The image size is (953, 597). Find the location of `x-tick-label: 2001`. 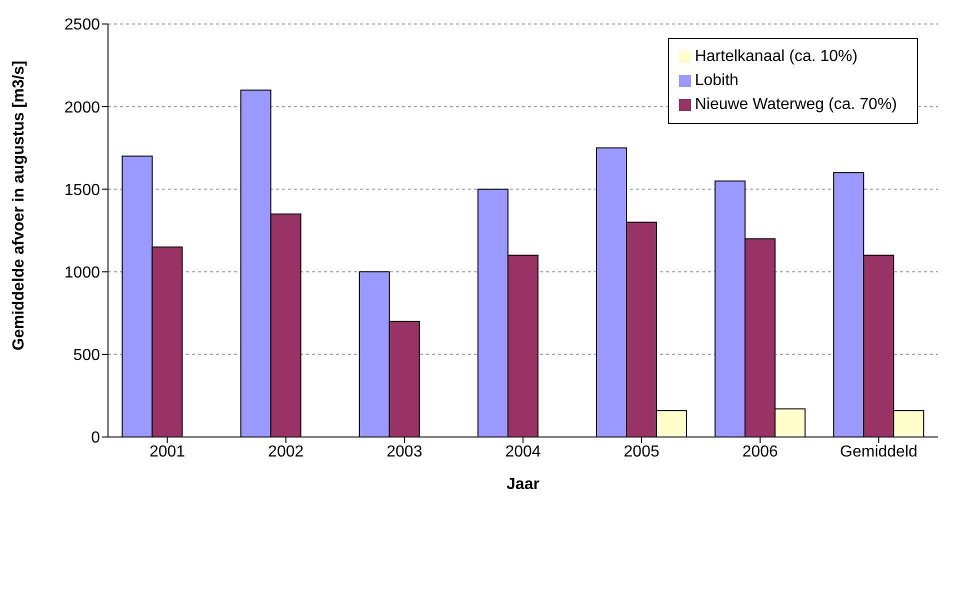

x-tick-label: 2001 is located at coordinates (167, 451).